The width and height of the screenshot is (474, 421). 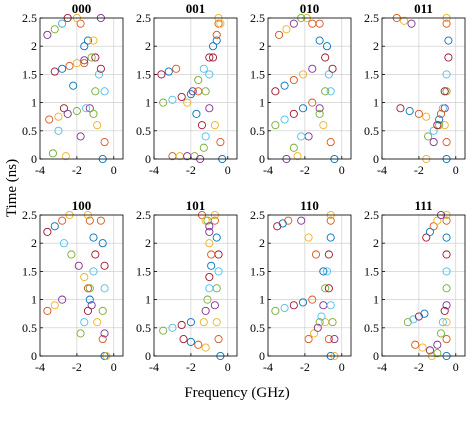 I want to click on panel-title: 100, so click(x=82, y=205).